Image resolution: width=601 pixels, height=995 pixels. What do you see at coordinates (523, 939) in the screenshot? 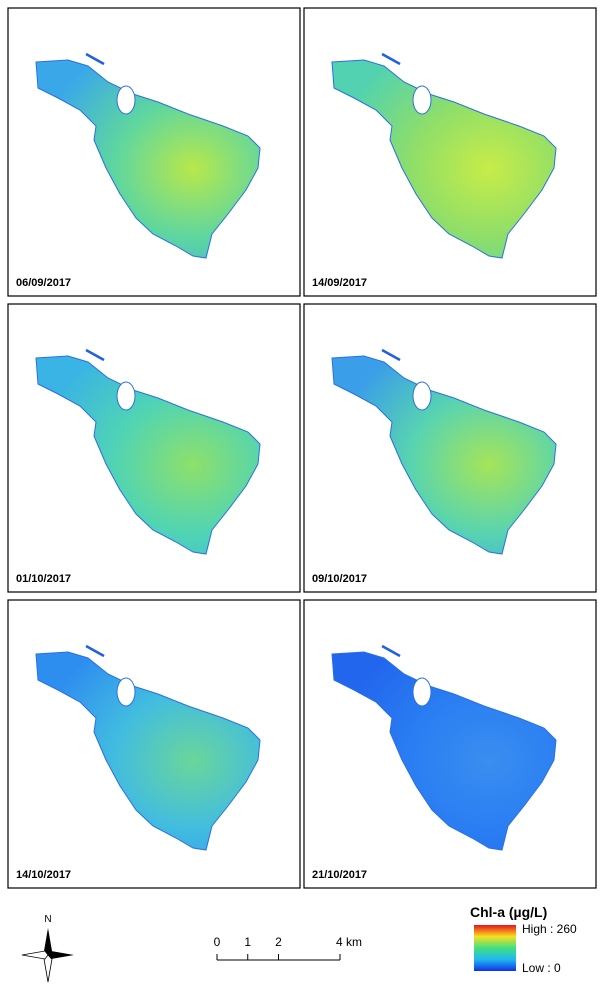
I see `legend: Chl-a (µg/L) High : 260 Low : 0` at bounding box center [523, 939].